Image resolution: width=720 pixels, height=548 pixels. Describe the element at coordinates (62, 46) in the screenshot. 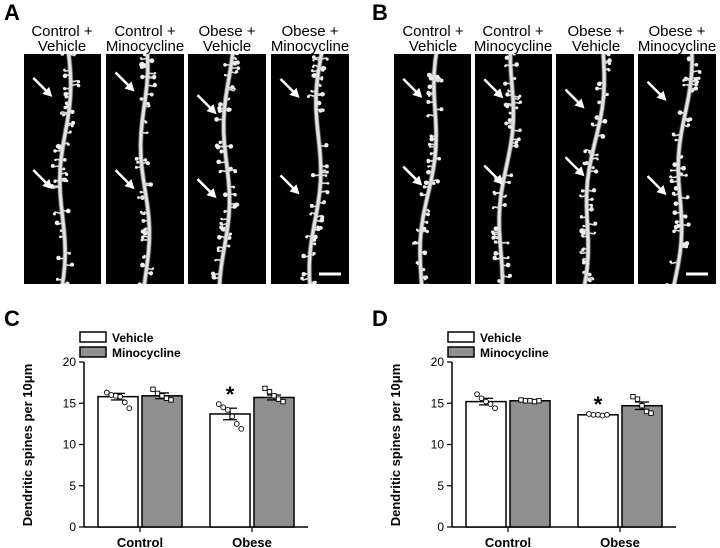

I see `col-label-a1-line2: Vehicle` at that location.